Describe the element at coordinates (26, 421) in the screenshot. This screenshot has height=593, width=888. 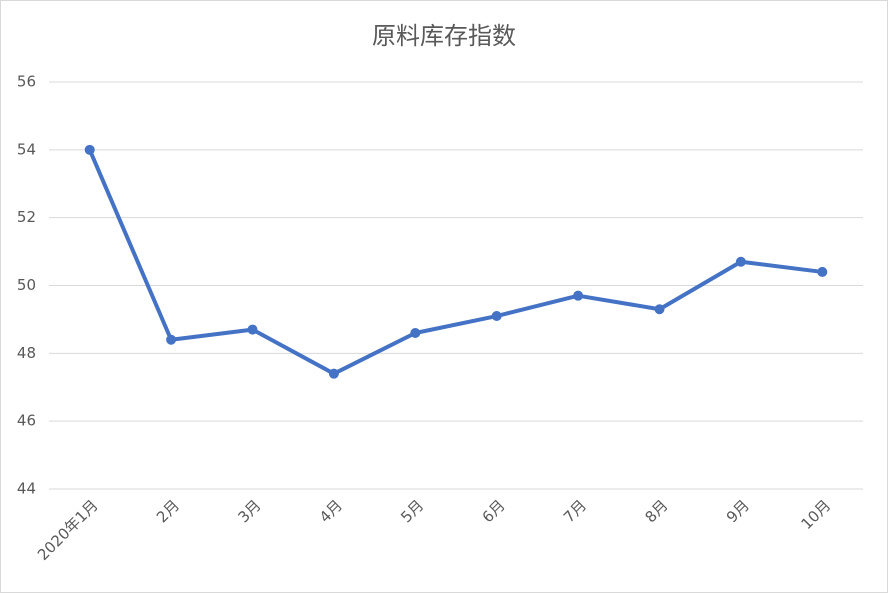
I see `y-tick-label: 46` at that location.